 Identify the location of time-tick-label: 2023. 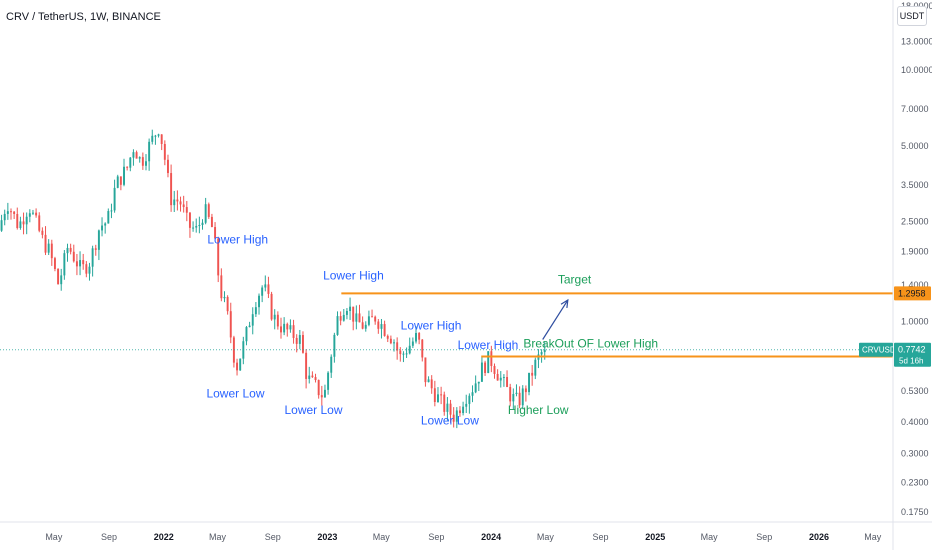
(327, 537).